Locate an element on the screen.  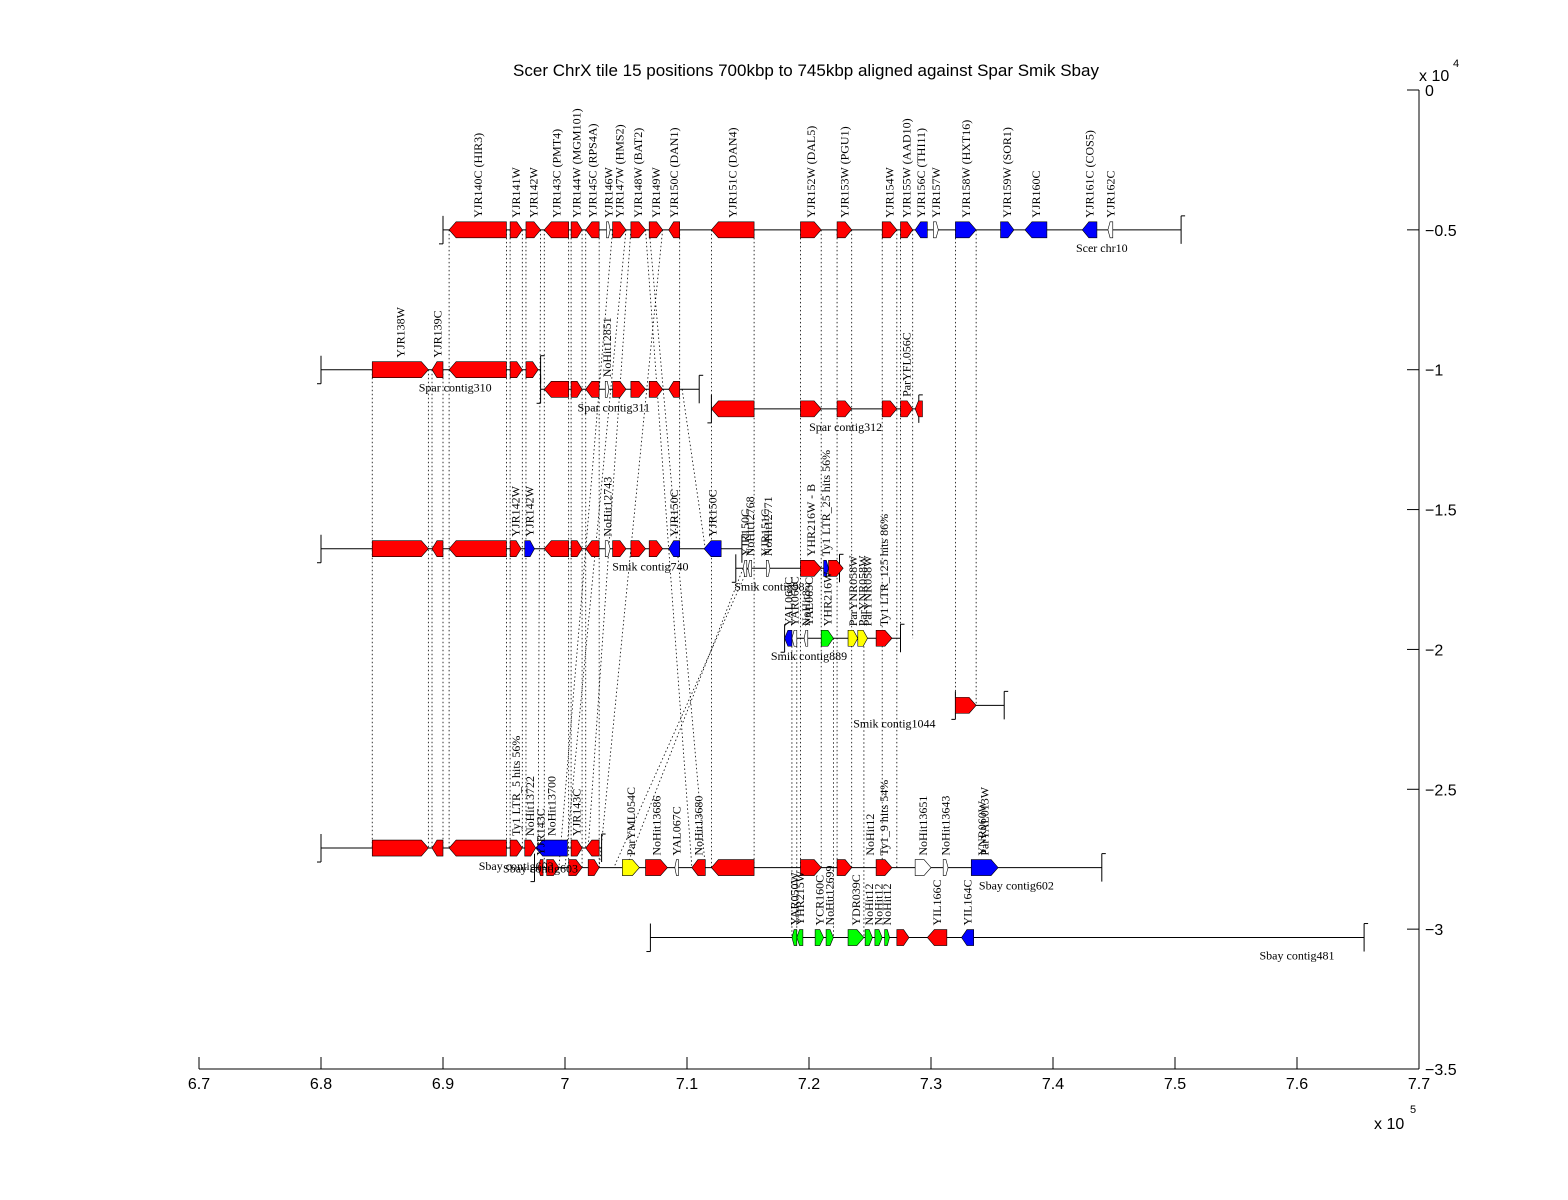
gene-label: YJR149W is located at coordinates (656, 192).